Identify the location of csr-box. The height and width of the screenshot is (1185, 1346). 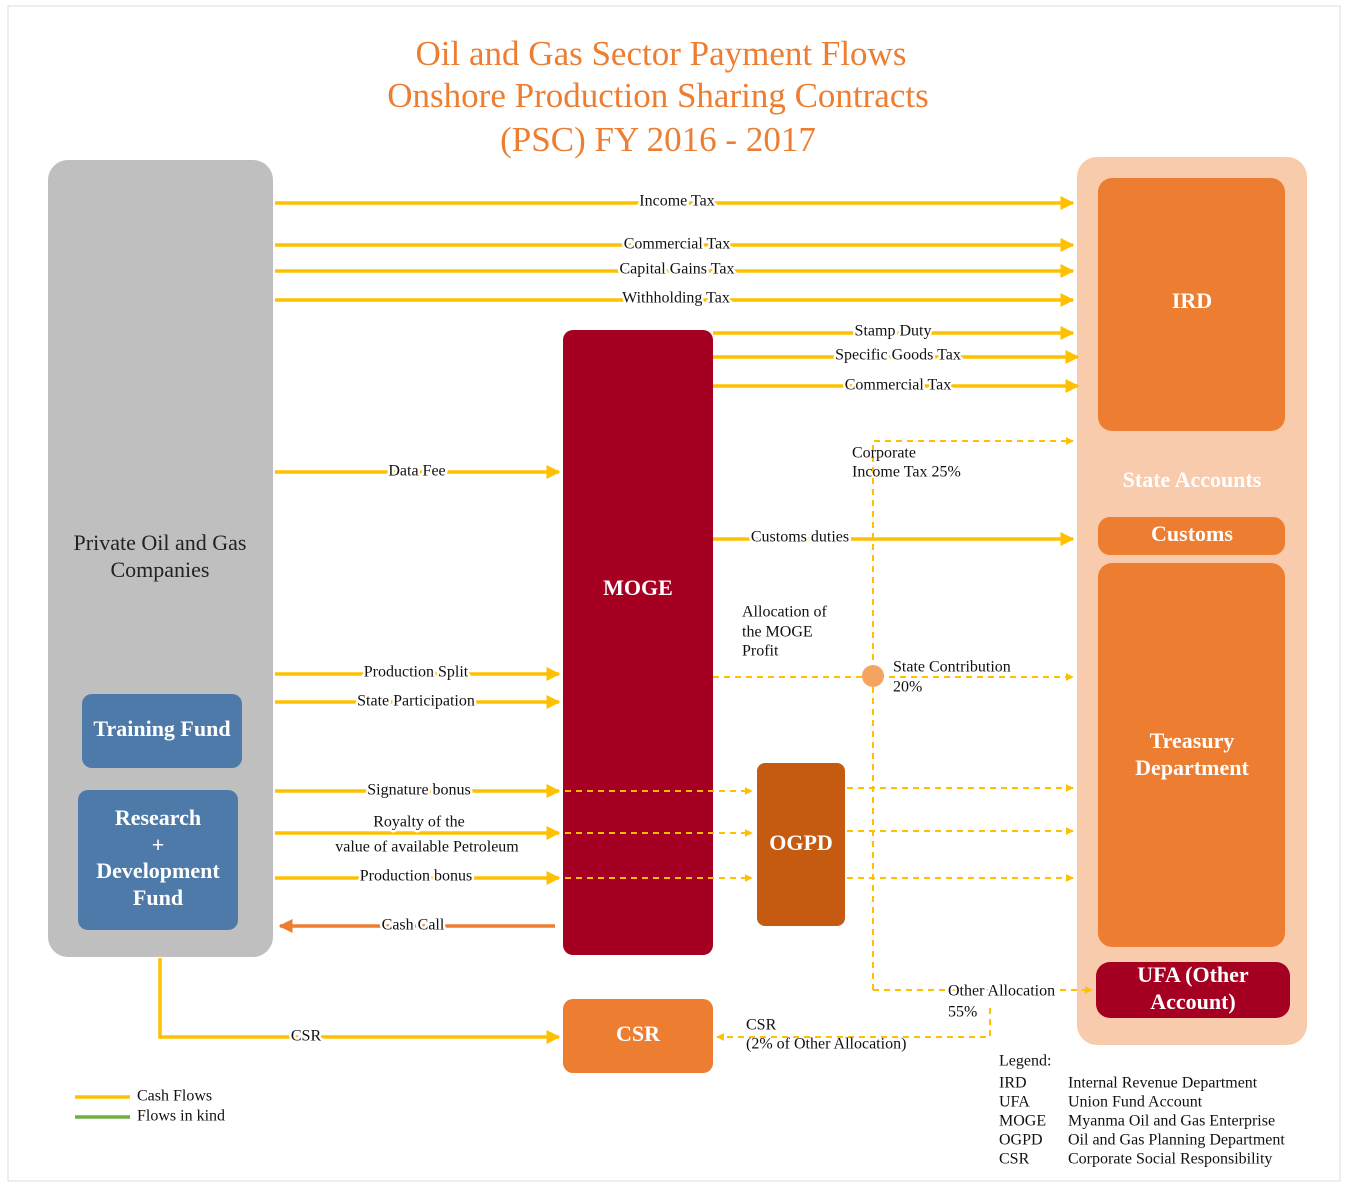
(638, 1036).